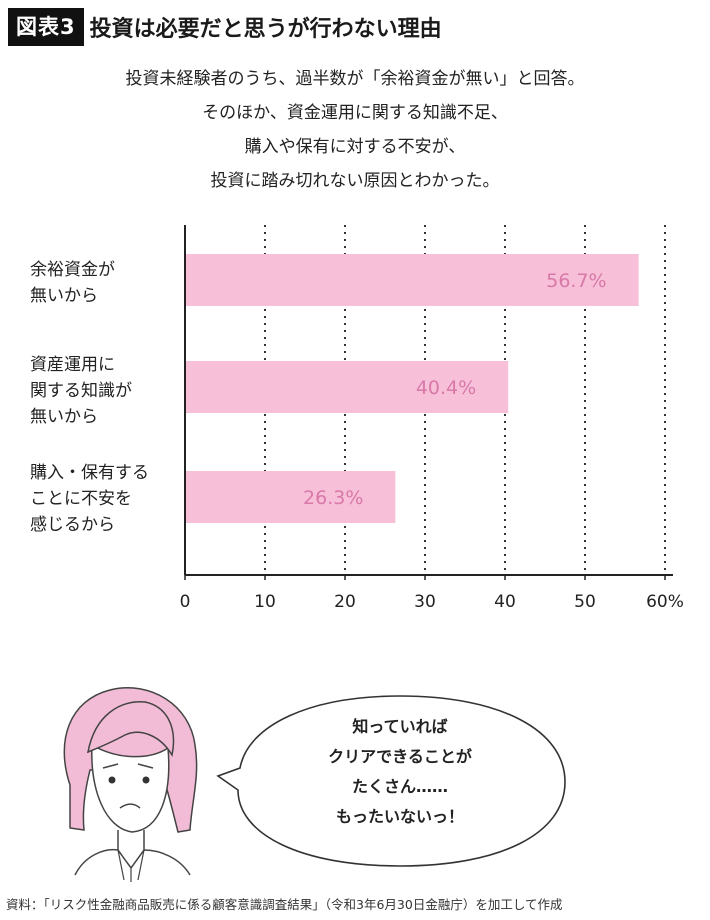 This screenshot has height=920, width=710. What do you see at coordinates (355, 181) in the screenshot?
I see `description-line: 投資に踏み切れない原因とわかった。` at bounding box center [355, 181].